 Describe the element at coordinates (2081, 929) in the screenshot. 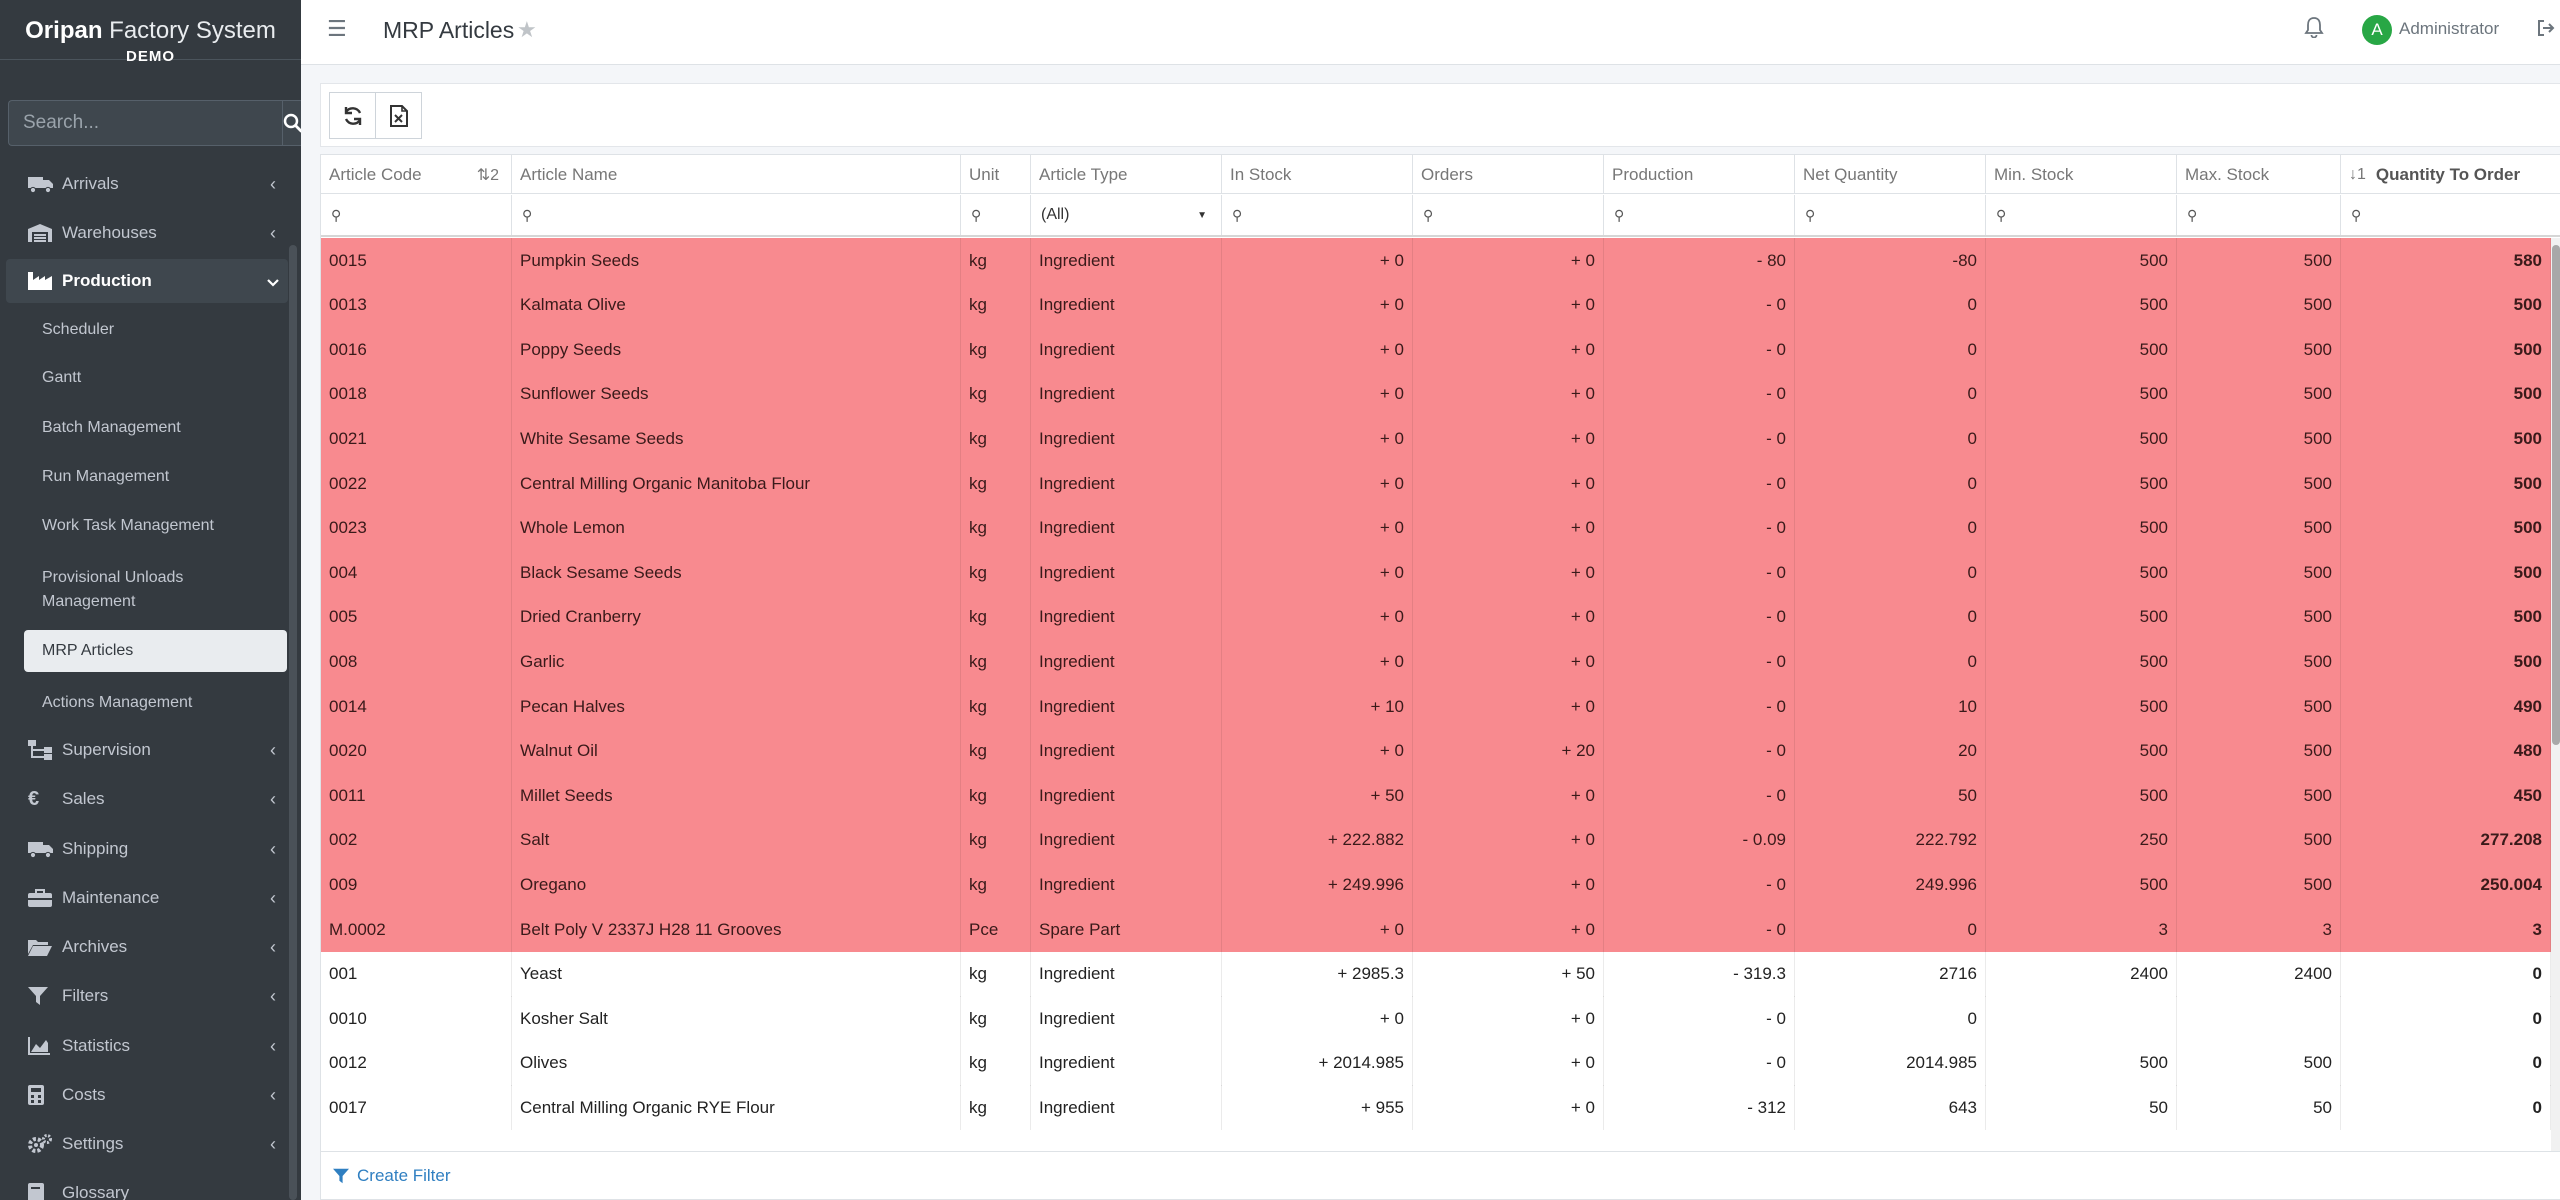

I see `cell-min-stock: 3` at that location.